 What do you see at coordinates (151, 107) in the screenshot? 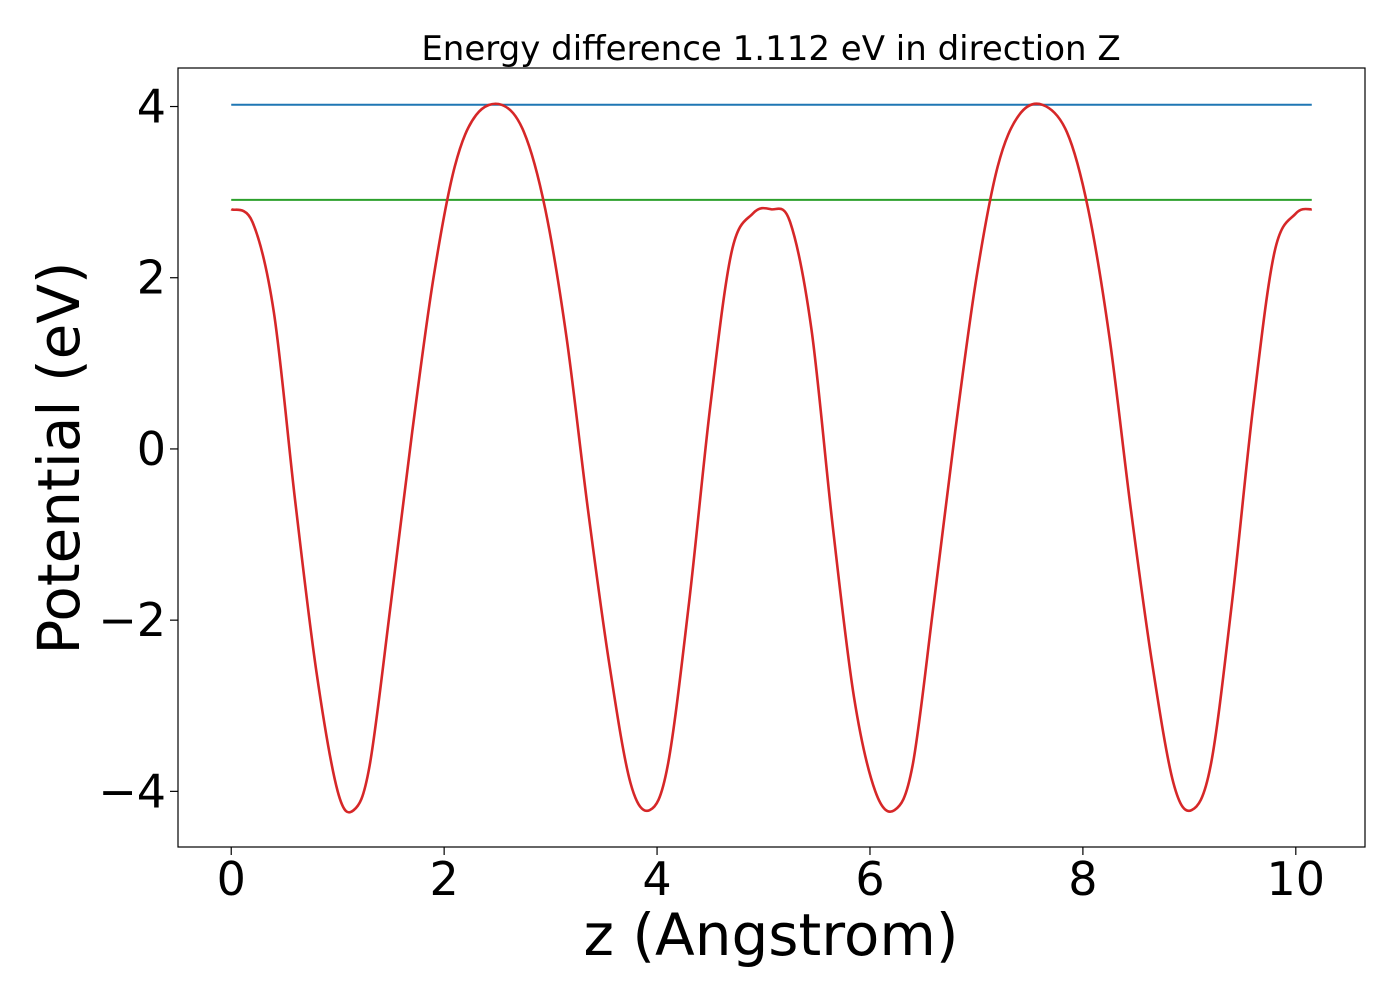
I see `y-tick-label: 4` at bounding box center [151, 107].